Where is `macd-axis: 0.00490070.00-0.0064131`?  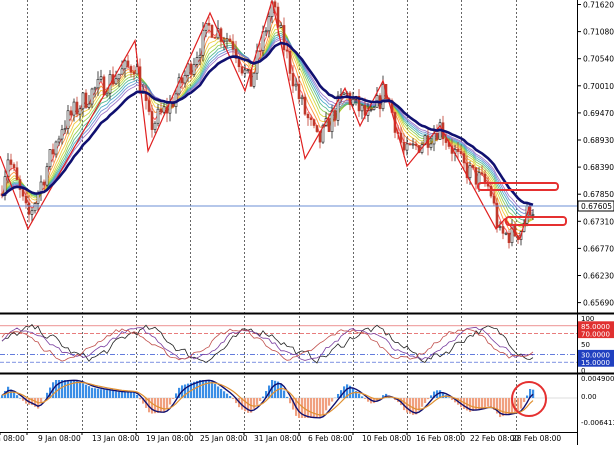
macd-axis: 0.00490070.00-0.0064131 is located at coordinates (597, 401).